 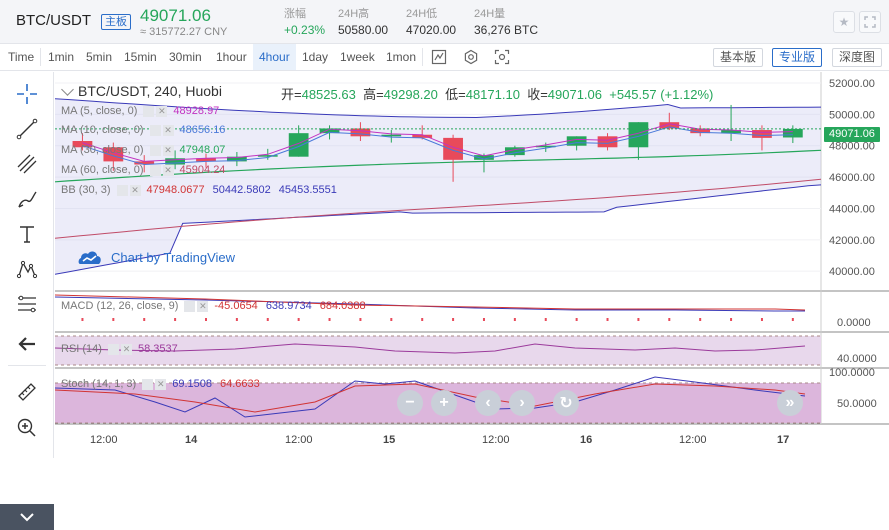 I want to click on timeframe-1hour: 1hour, so click(x=231, y=57).